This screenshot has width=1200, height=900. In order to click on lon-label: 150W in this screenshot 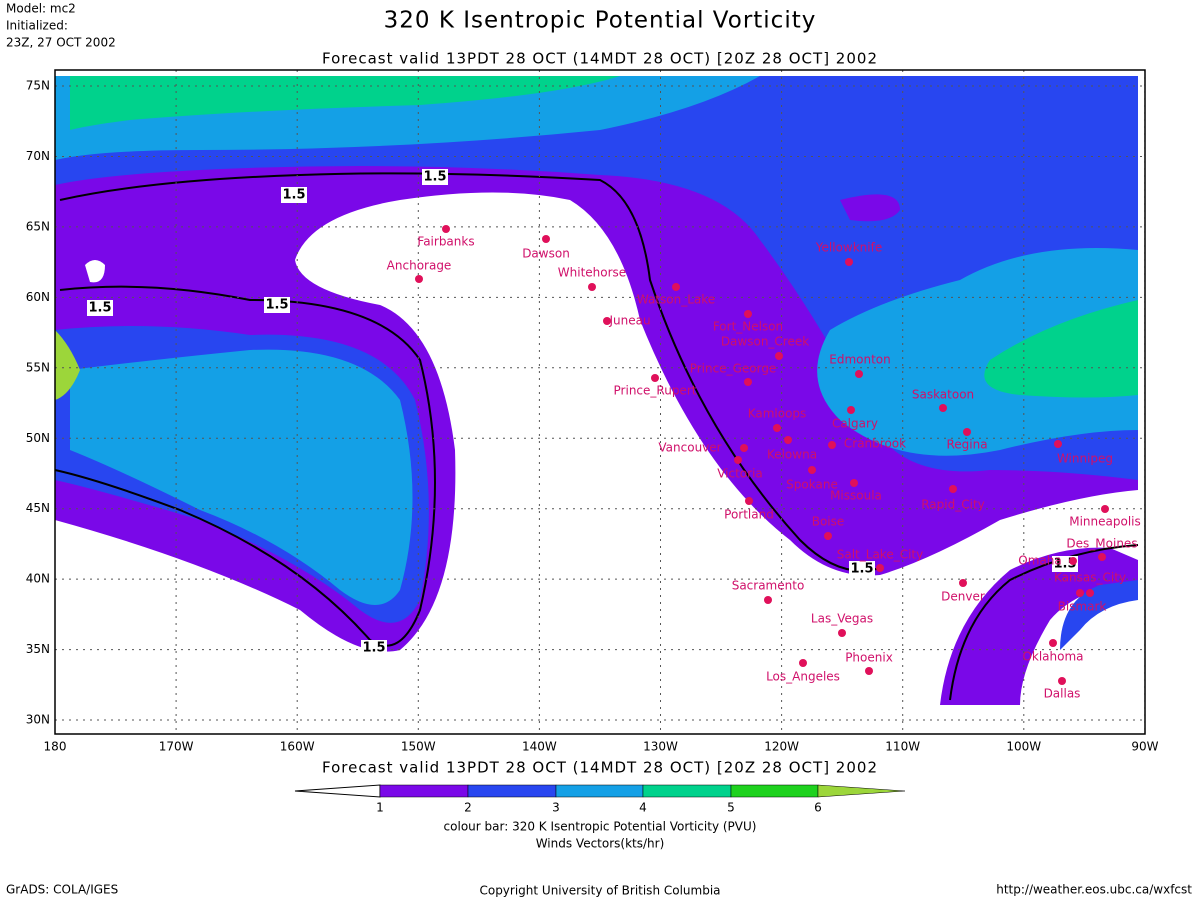, I will do `click(418, 747)`.